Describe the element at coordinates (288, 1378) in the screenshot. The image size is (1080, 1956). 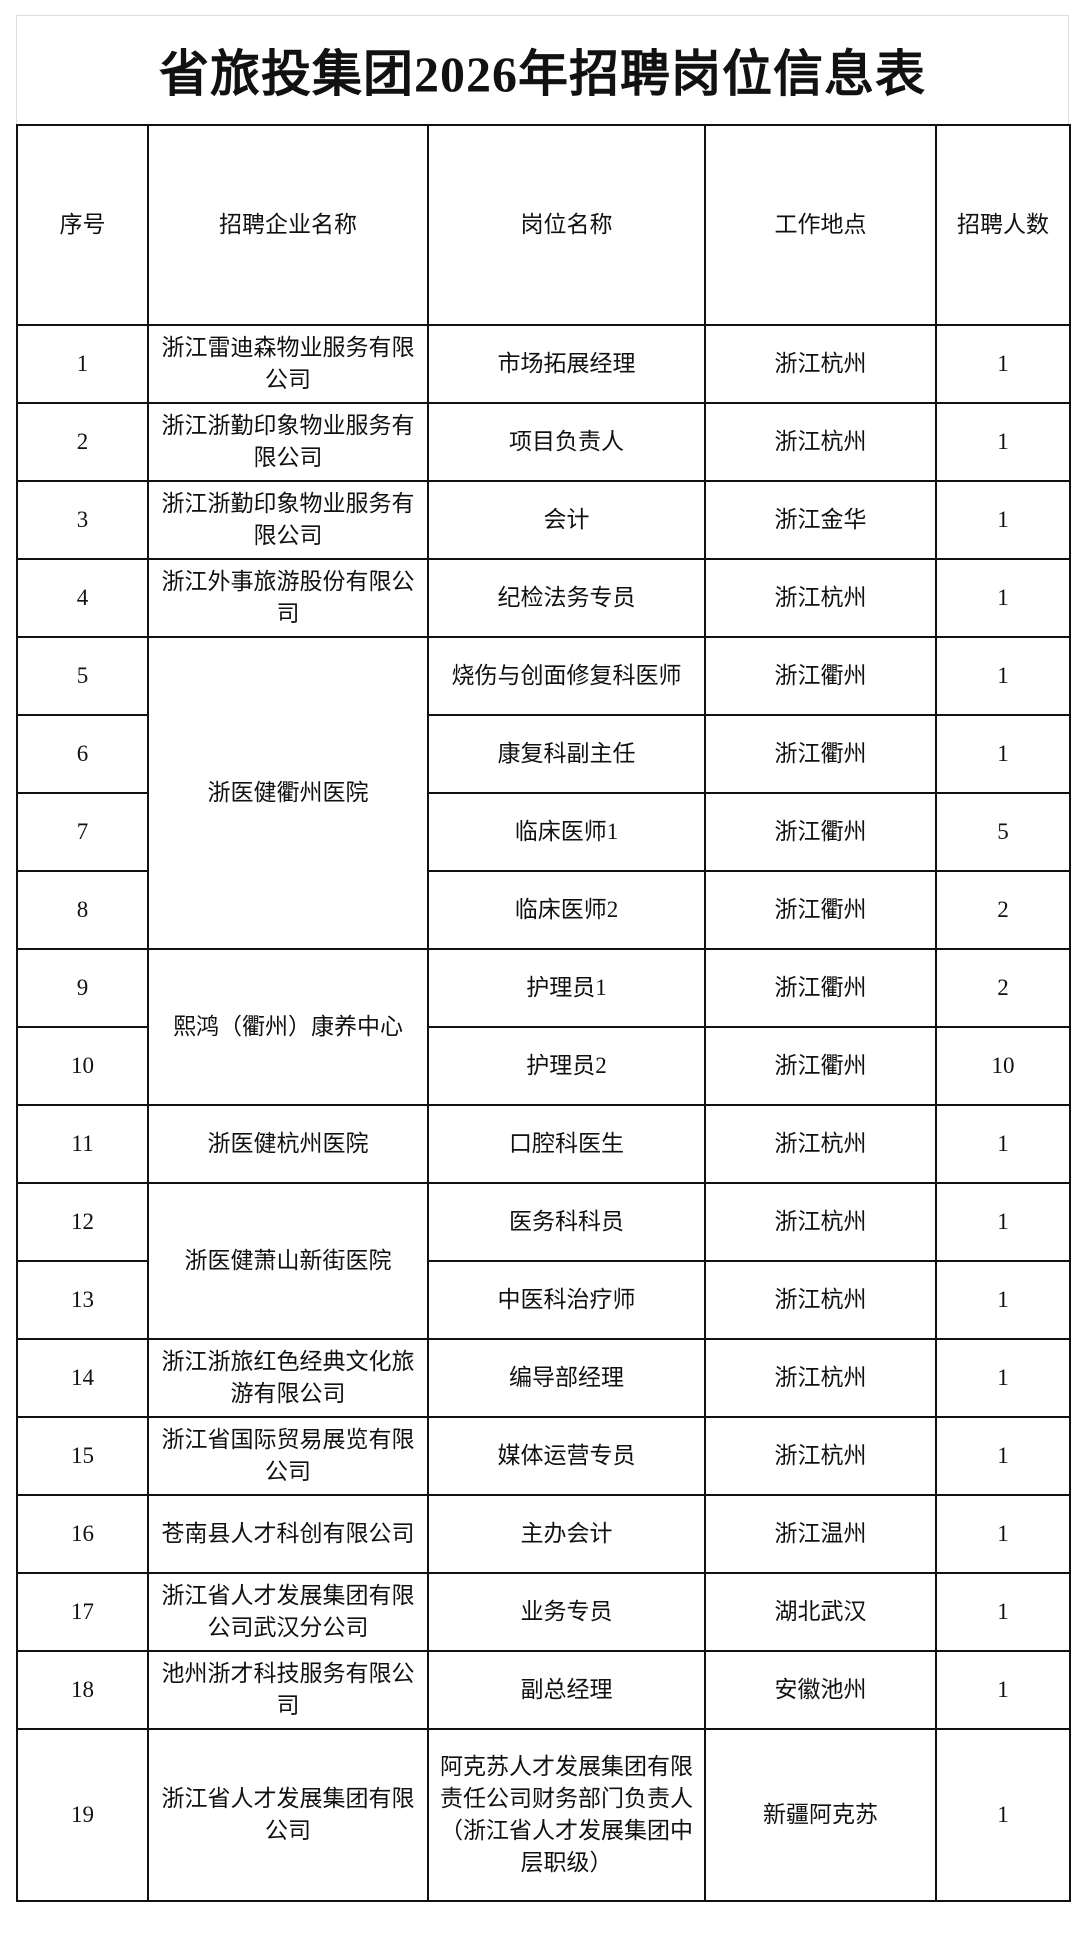
I see `company-name: 浙江浙旅红色经典文化旅游有限公司` at that location.